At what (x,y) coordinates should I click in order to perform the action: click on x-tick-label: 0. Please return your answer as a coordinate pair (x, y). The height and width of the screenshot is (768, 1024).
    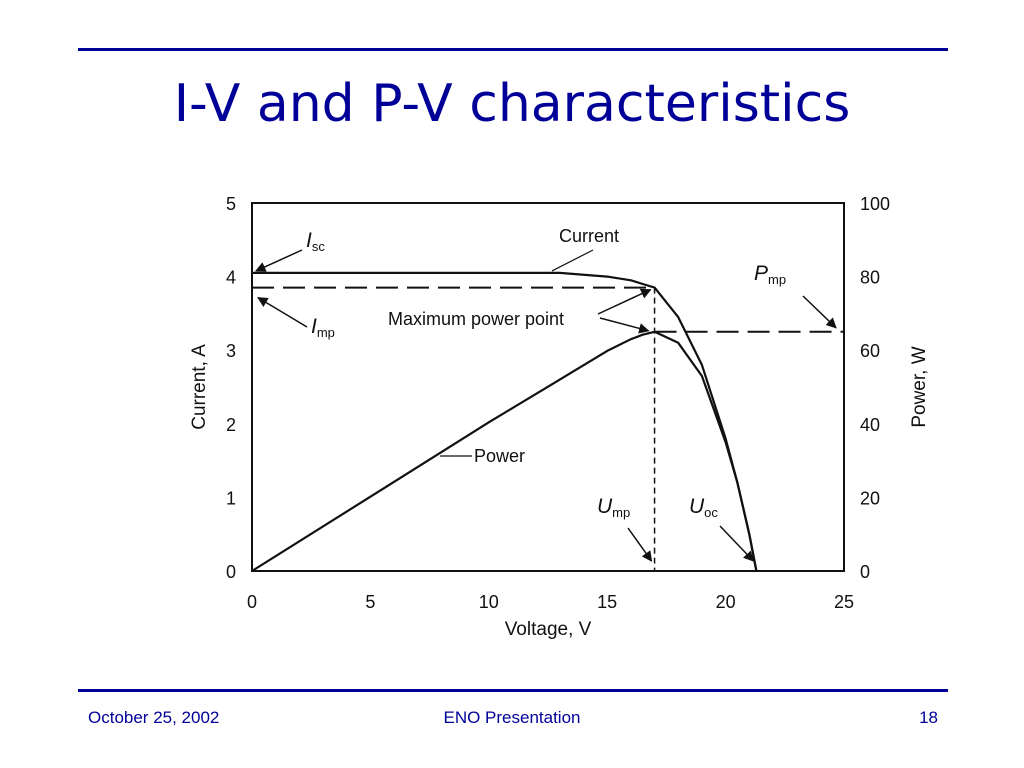
    Looking at the image, I should click on (252, 602).